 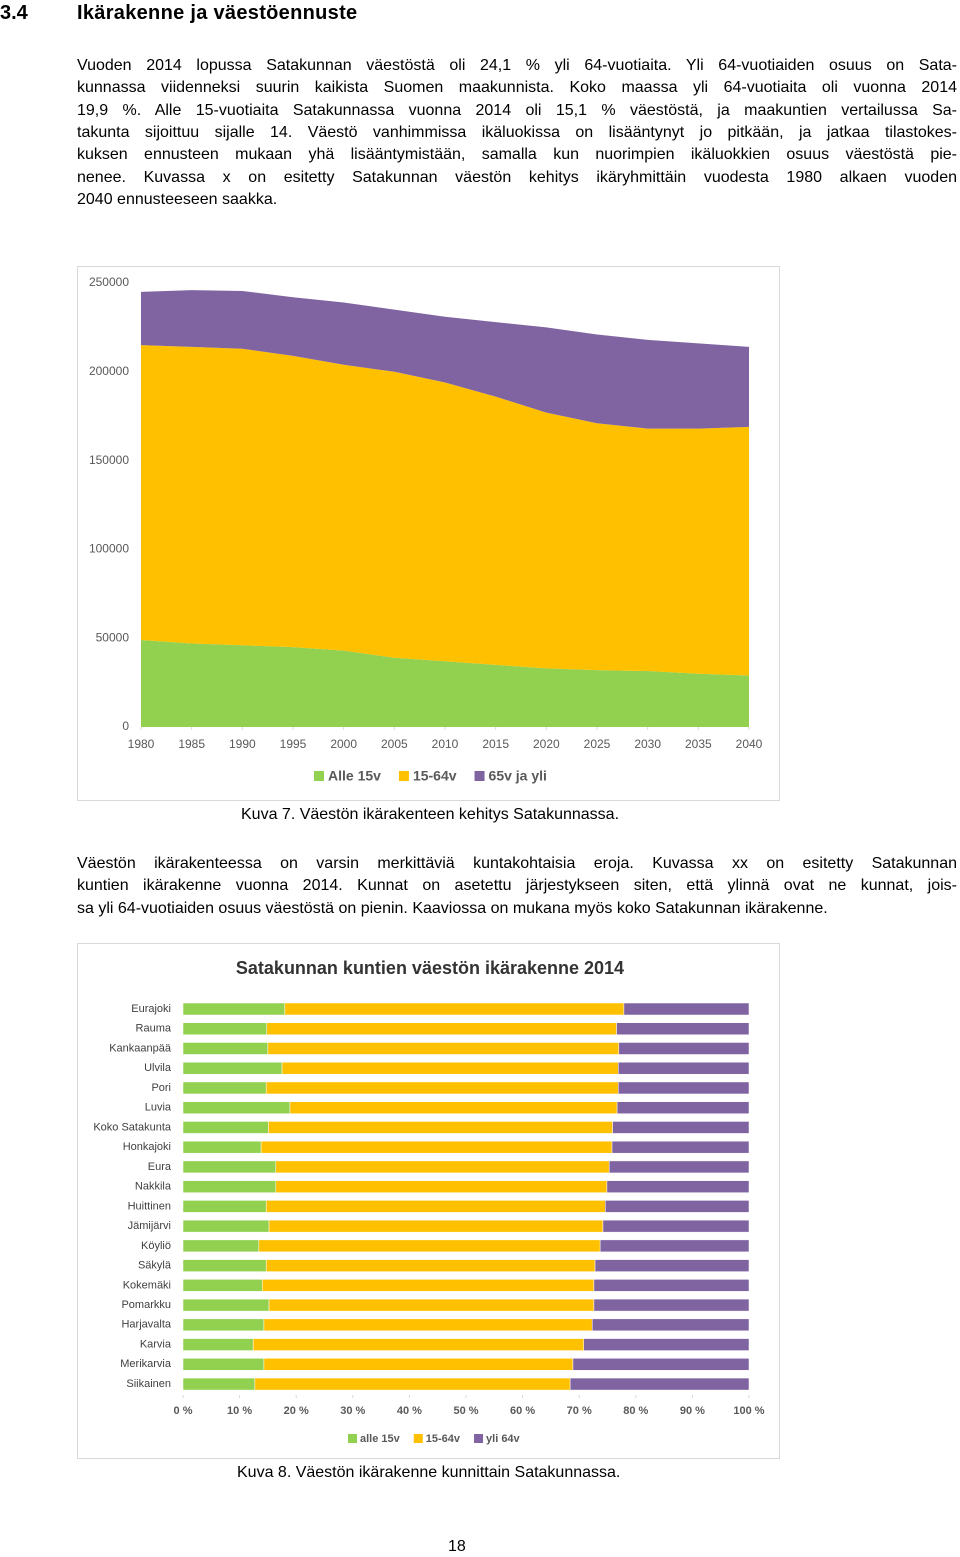 I want to click on text-line: 2040 ennusteeseen saakka., so click(x=177, y=199).